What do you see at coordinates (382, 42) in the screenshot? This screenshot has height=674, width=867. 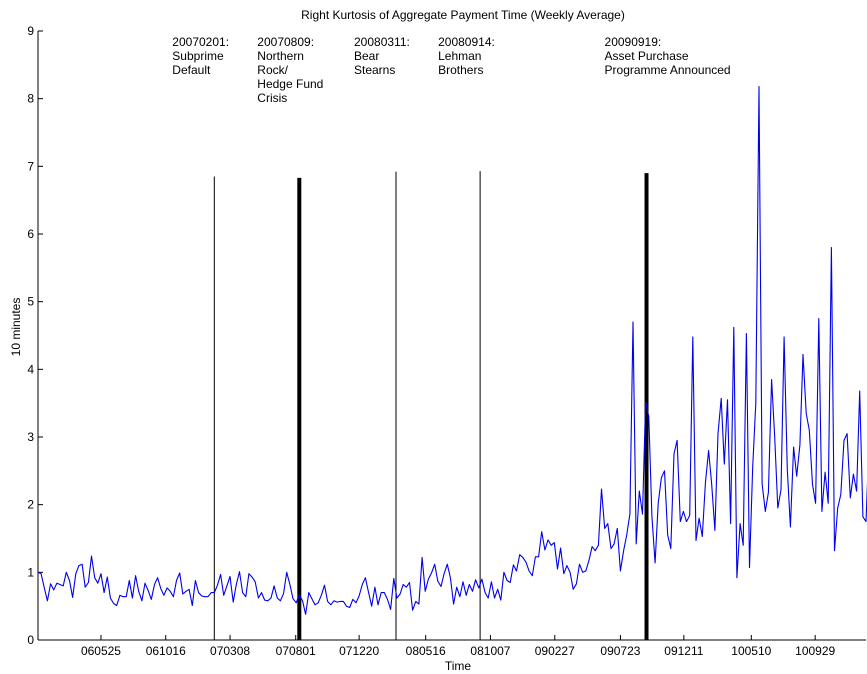 I see `event-annotation: 20080311:` at bounding box center [382, 42].